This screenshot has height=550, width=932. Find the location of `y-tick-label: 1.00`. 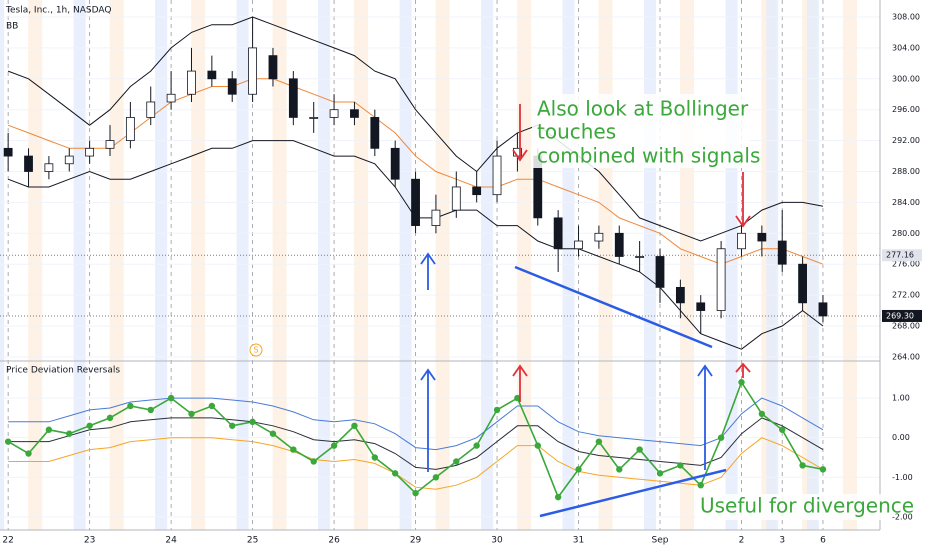

y-tick-label: 1.00 is located at coordinates (901, 398).